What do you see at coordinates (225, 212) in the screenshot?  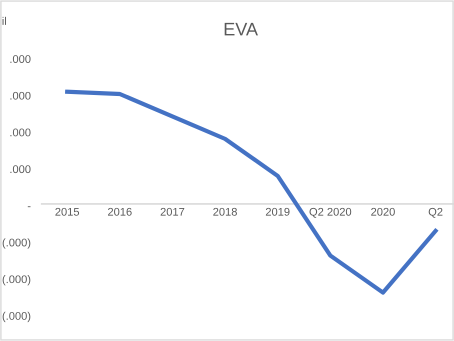 I see `x-tick-label: 2018` at bounding box center [225, 212].